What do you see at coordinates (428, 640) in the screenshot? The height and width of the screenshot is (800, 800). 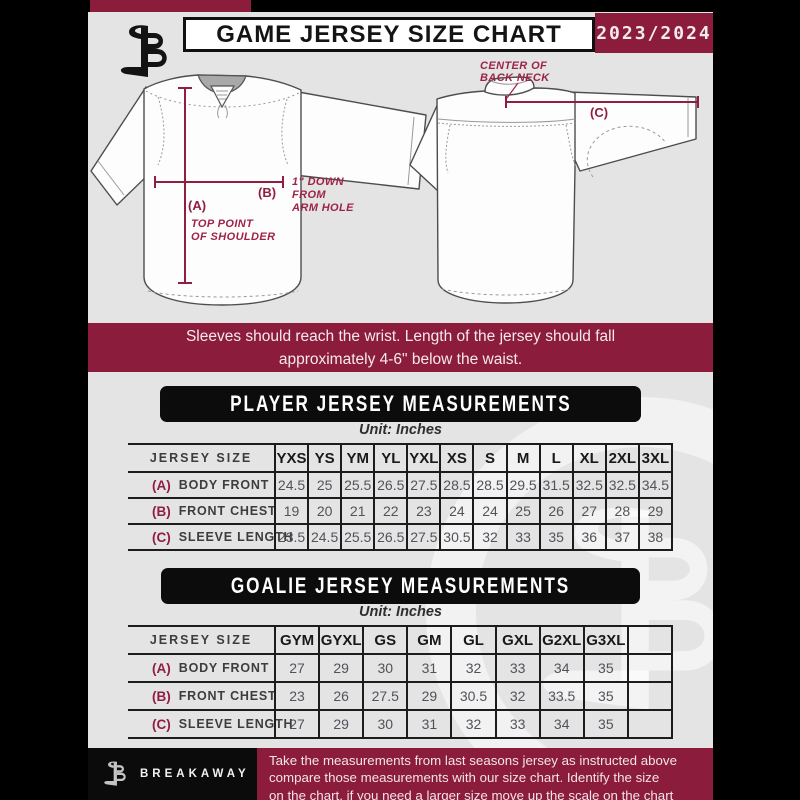 I see `size-column-header: GM` at bounding box center [428, 640].